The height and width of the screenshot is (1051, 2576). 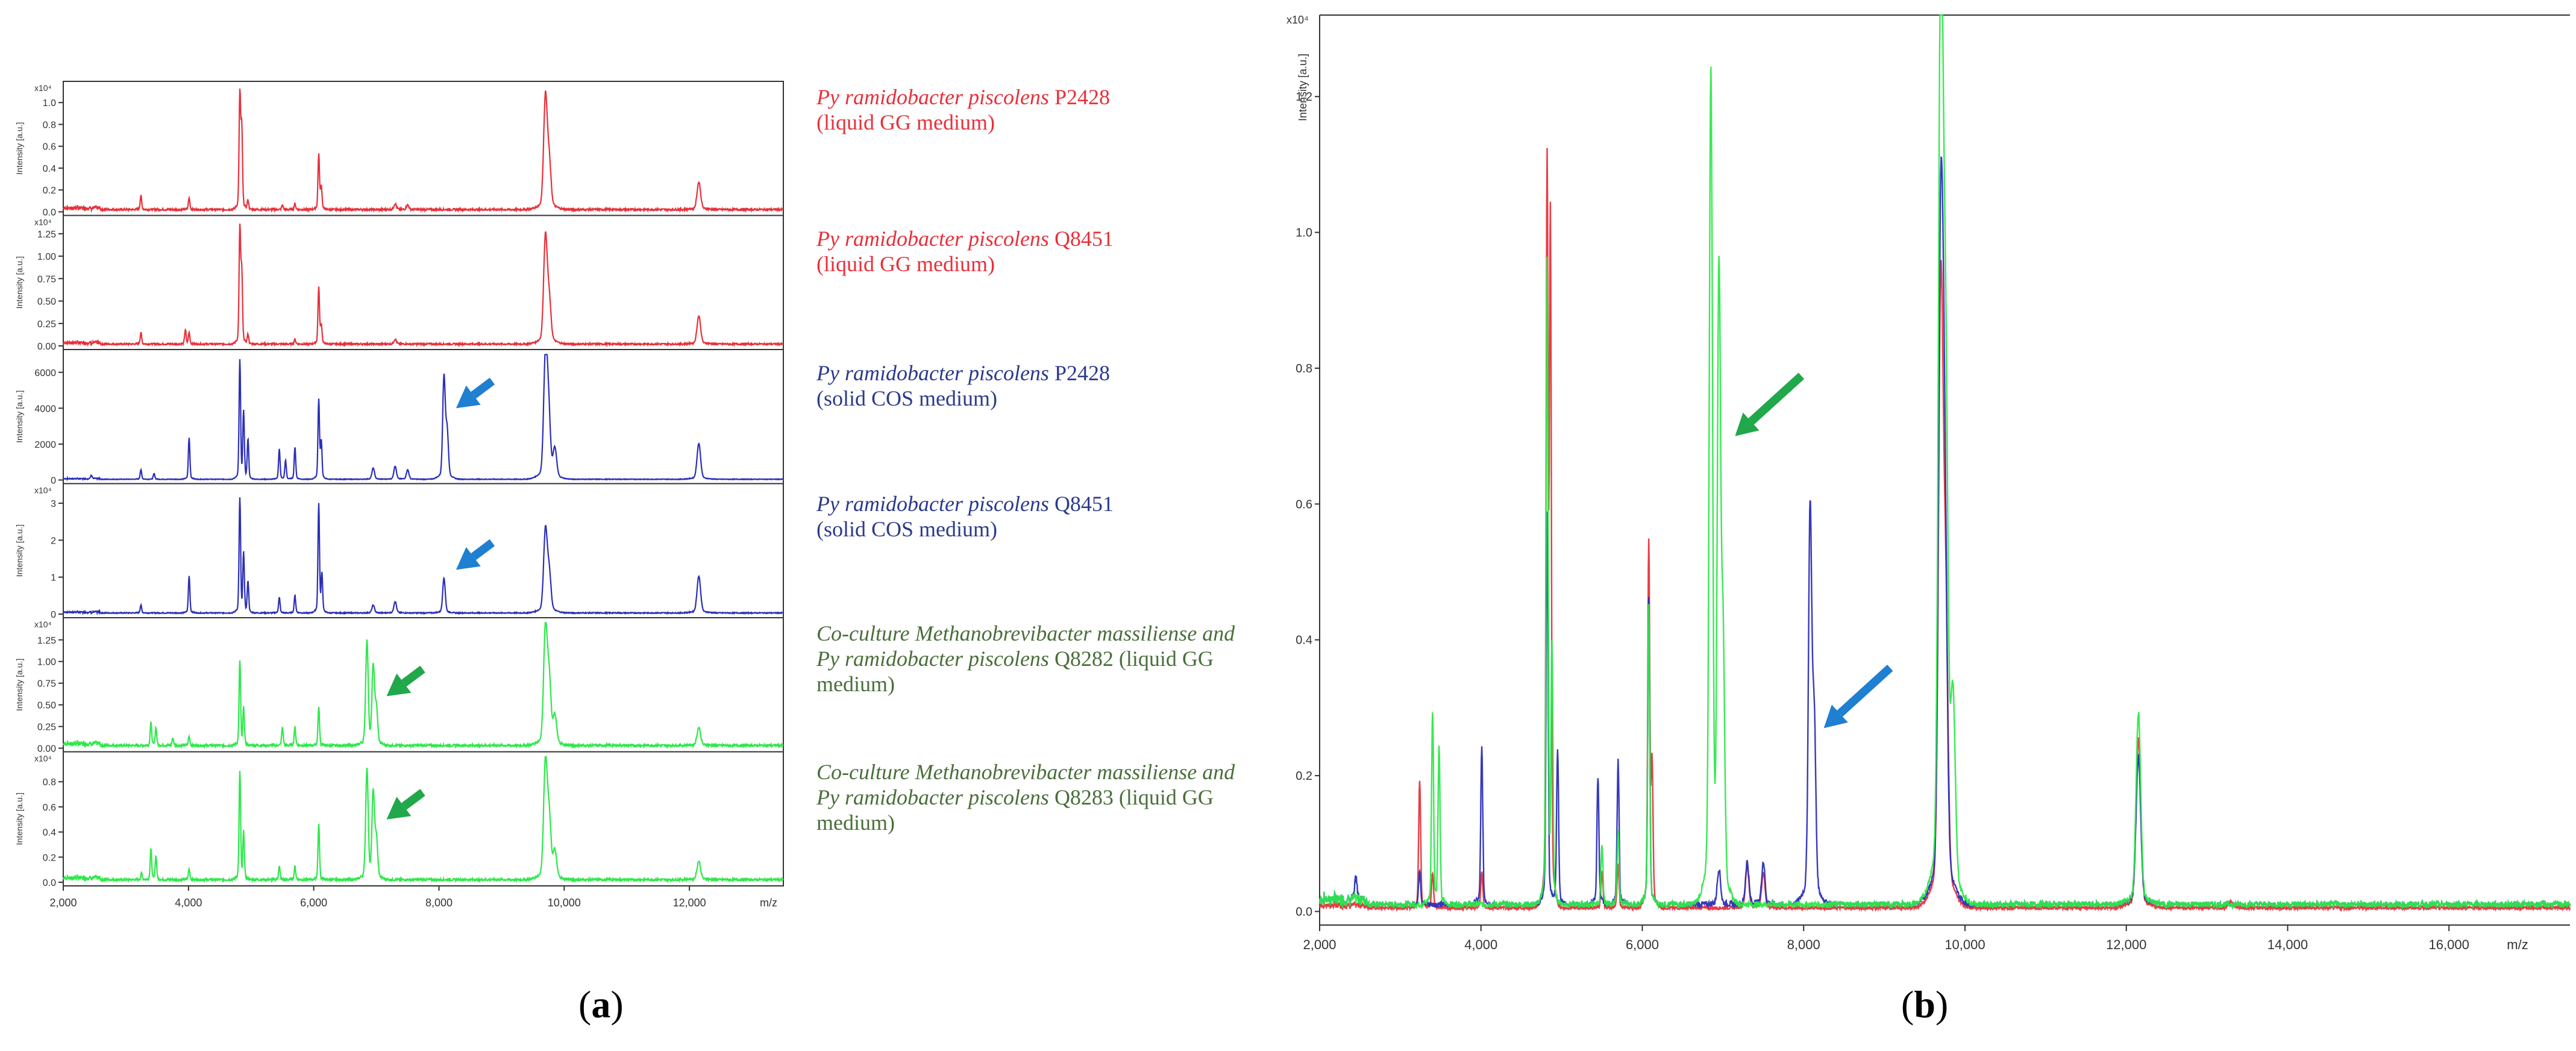 I want to click on x-axis-label: m/z, so click(x=2517, y=944).